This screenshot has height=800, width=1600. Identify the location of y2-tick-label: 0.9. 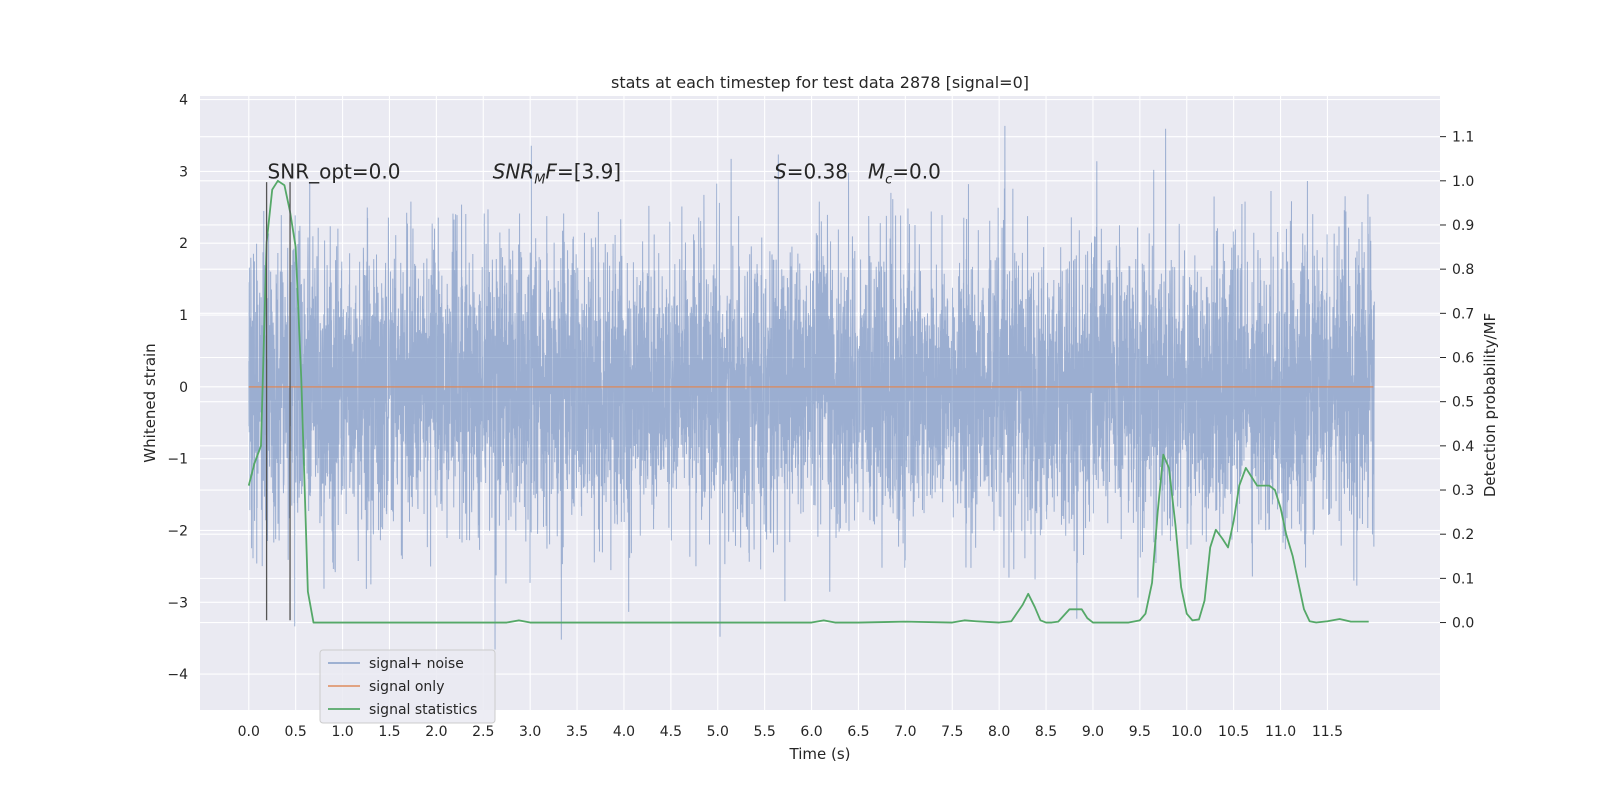
(1463, 226).